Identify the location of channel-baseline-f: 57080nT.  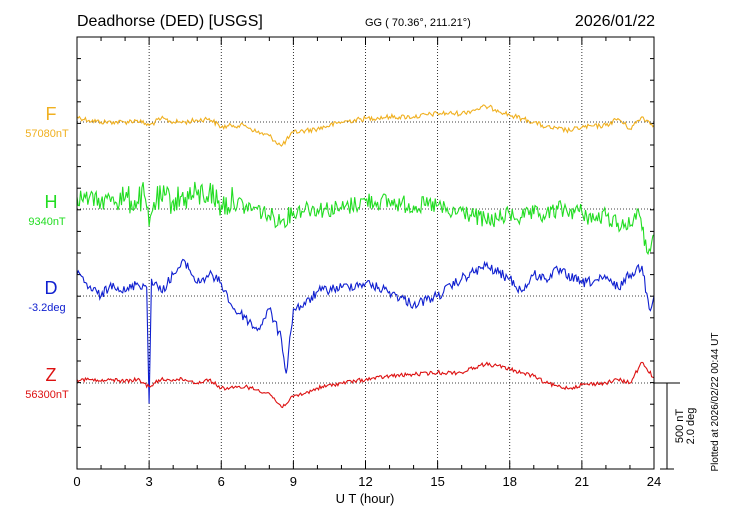
(47, 134).